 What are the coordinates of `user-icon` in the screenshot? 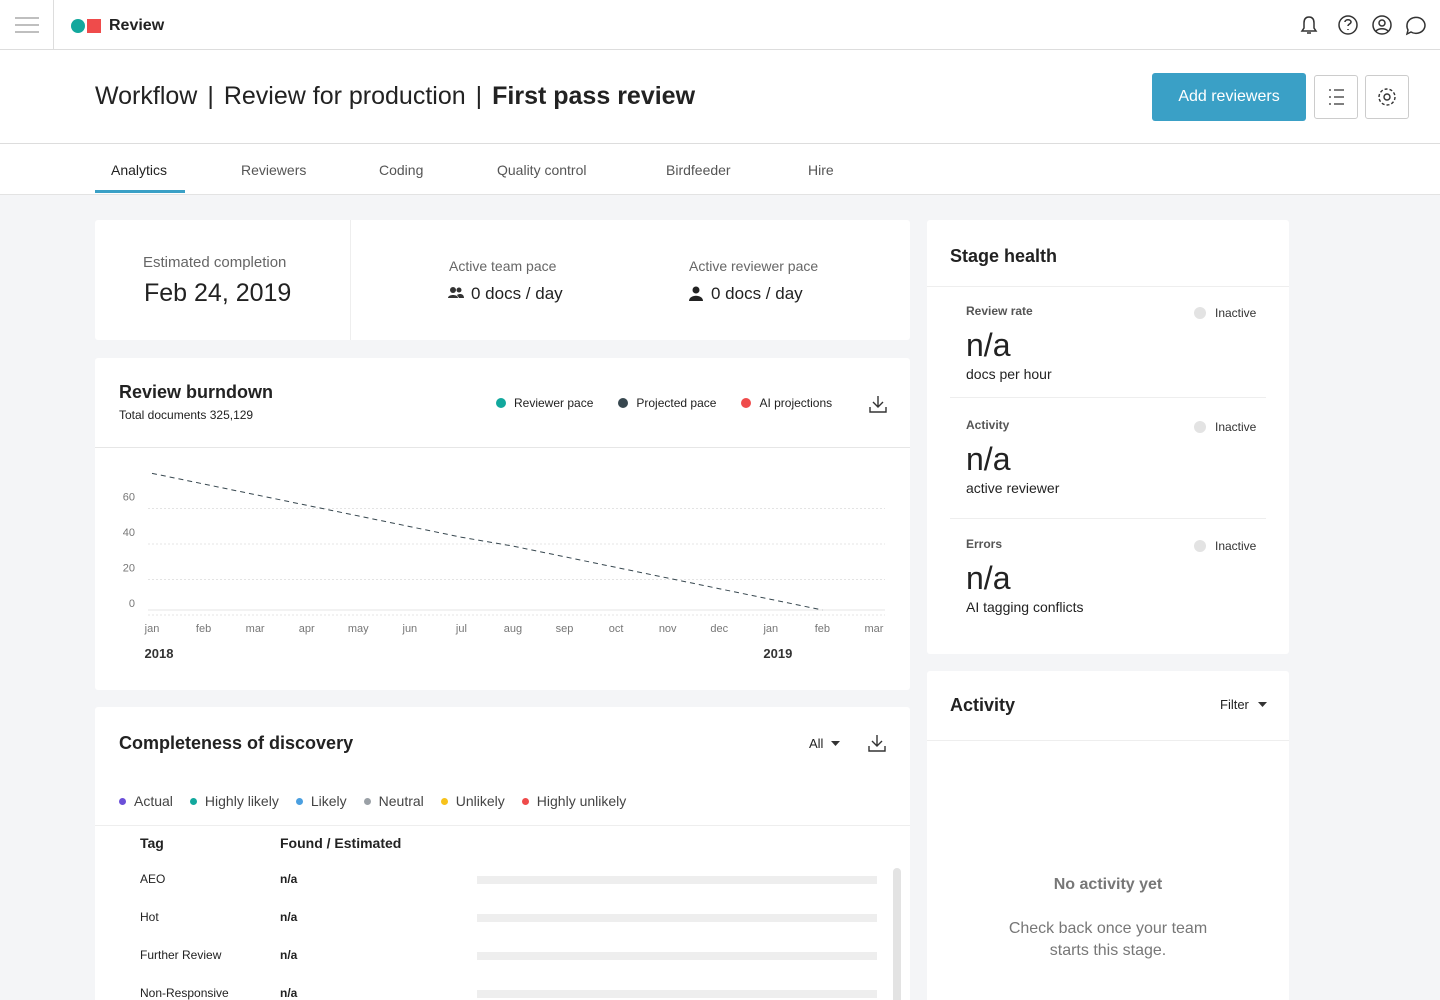 It's located at (696, 293).